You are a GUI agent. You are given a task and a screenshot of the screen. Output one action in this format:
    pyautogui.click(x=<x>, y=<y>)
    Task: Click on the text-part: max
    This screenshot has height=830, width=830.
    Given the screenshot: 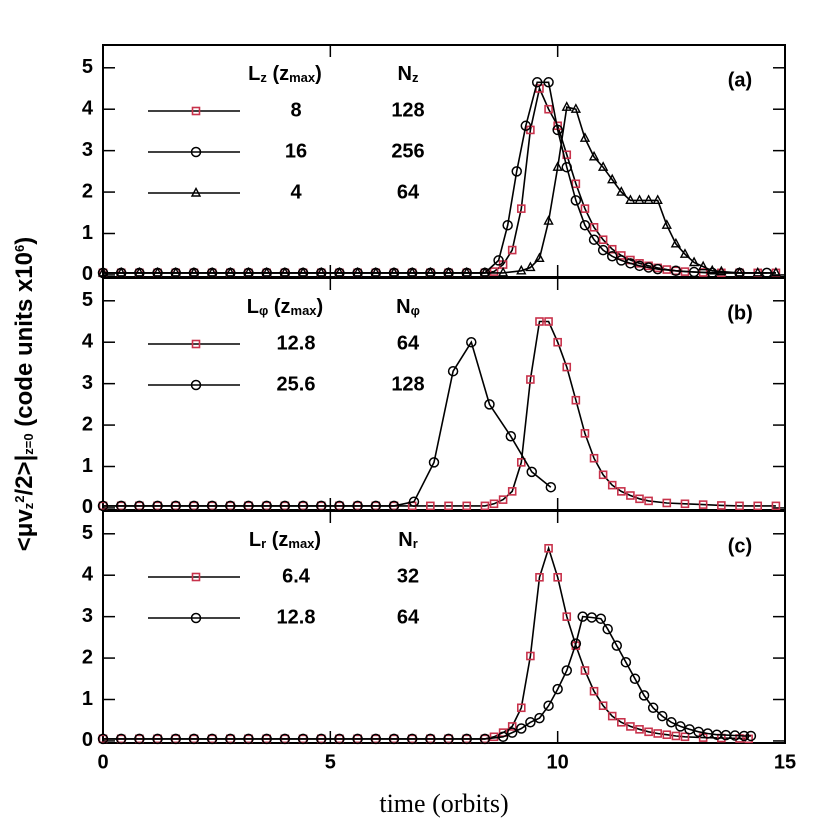 What is the action you would take?
    pyautogui.click(x=302, y=77)
    